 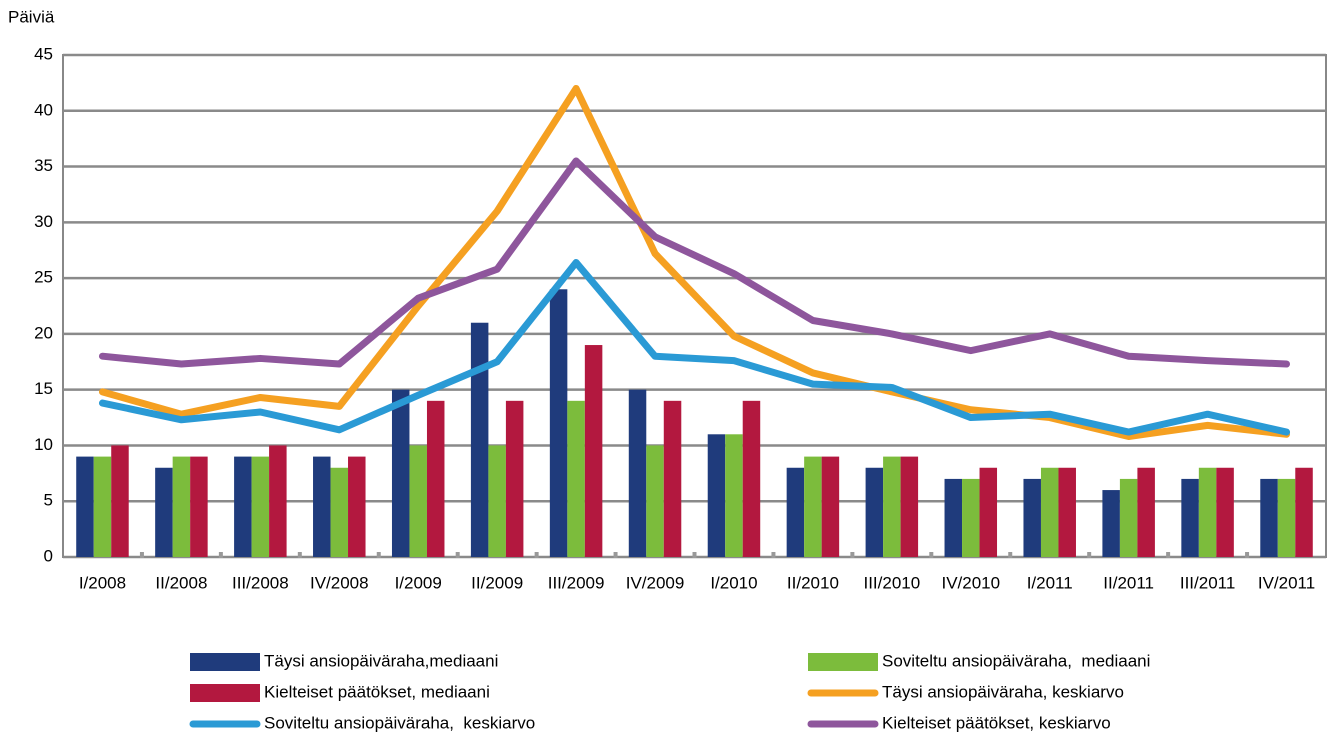 I want to click on y-tick-label: 10, so click(x=43, y=444).